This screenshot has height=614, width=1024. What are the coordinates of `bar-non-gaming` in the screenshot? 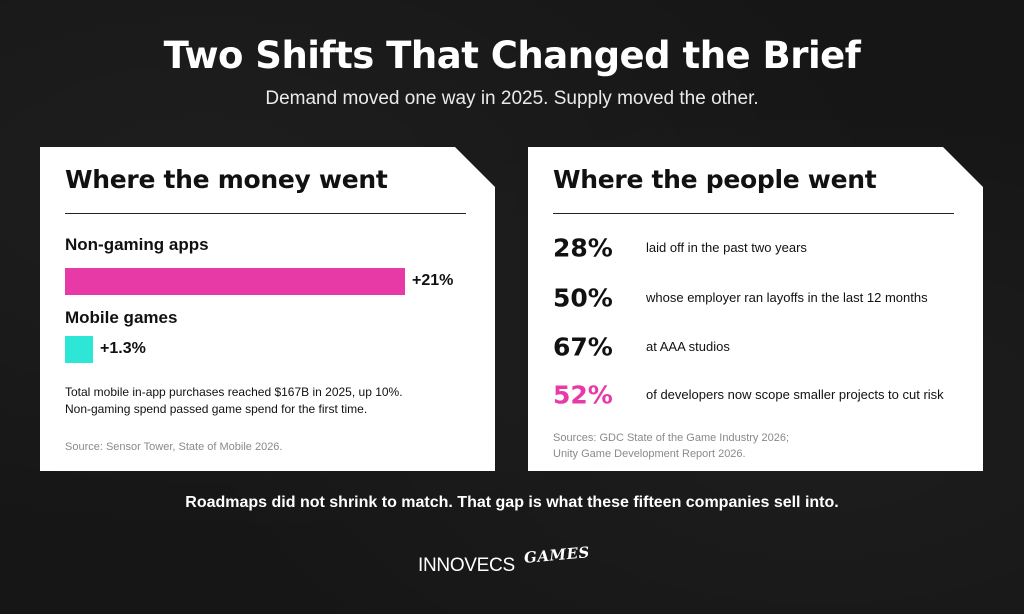 It's located at (235, 281).